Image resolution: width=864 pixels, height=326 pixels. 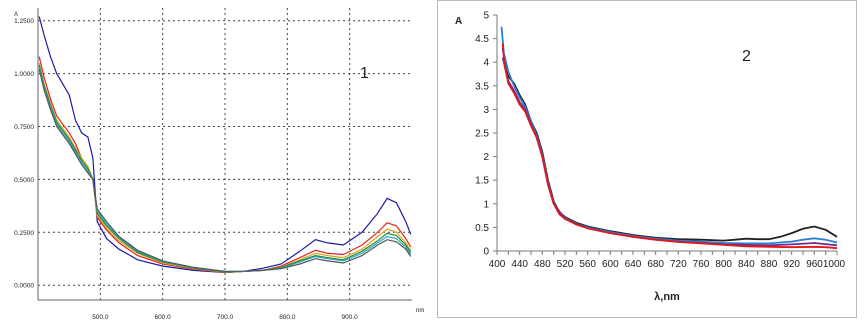 What do you see at coordinates (610, 264) in the screenshot?
I see `x-tick-label: 600` at bounding box center [610, 264].